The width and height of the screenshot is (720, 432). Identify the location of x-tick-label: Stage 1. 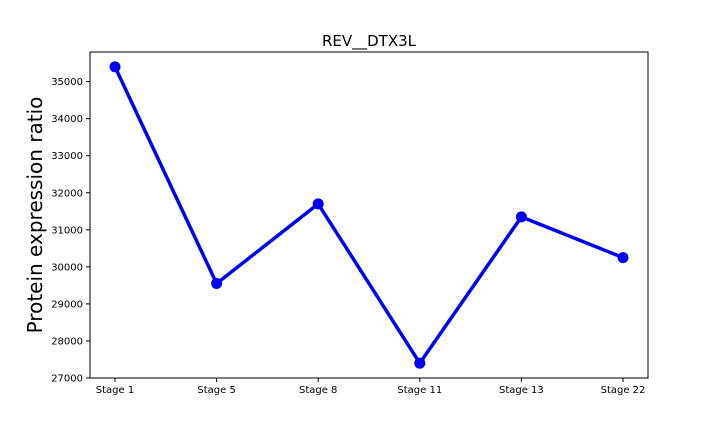
(115, 390).